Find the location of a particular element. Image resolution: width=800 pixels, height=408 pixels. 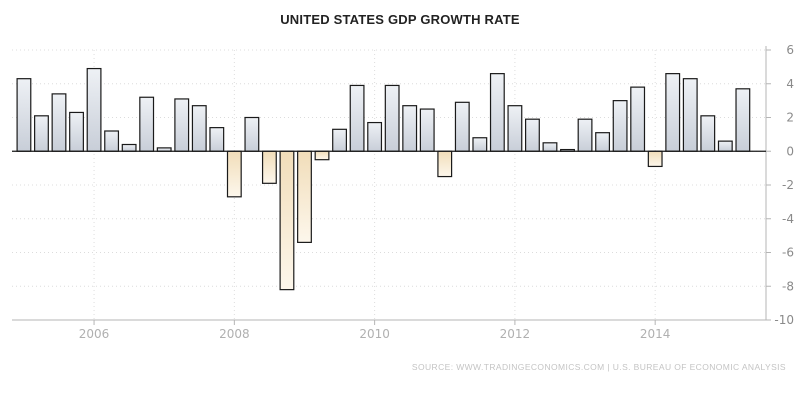

chart-title: UNITED STATES GDP GROWTH RATE is located at coordinates (400, 19).